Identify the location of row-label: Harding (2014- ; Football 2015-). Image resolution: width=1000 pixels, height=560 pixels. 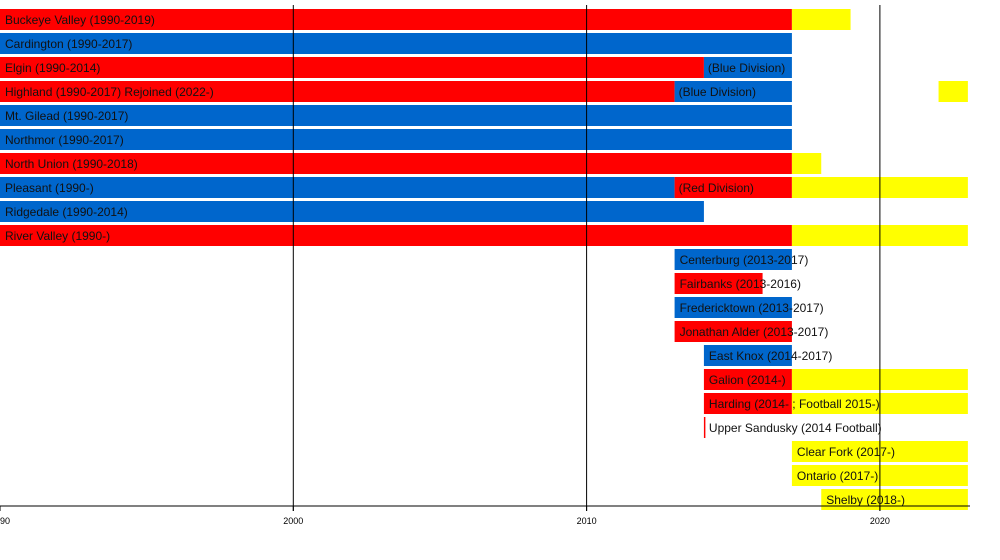
(794, 404).